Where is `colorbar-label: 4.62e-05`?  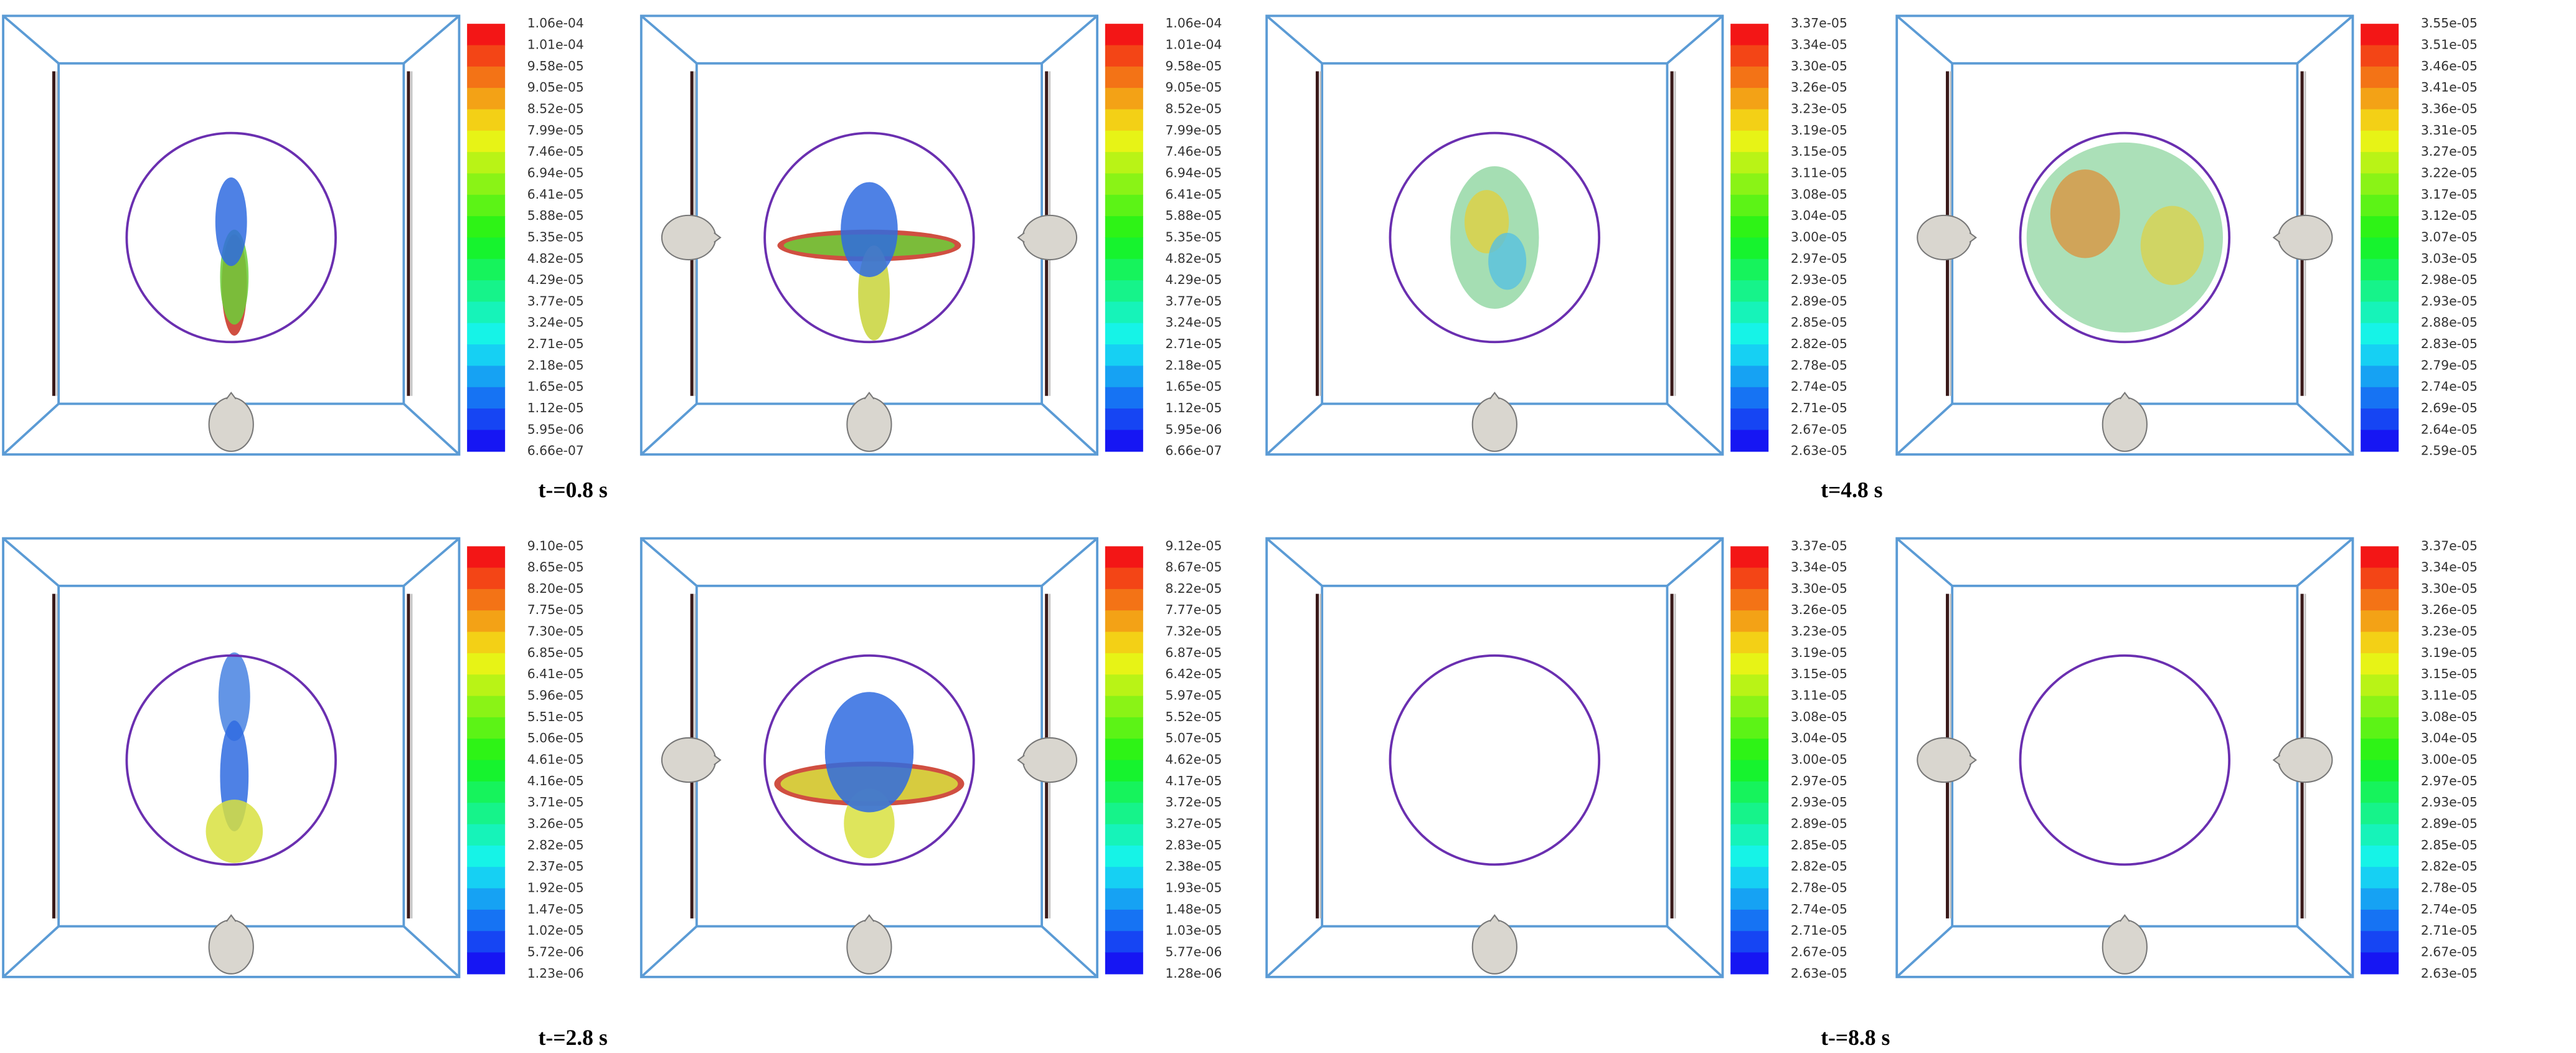 colorbar-label: 4.62e-05 is located at coordinates (1193, 760).